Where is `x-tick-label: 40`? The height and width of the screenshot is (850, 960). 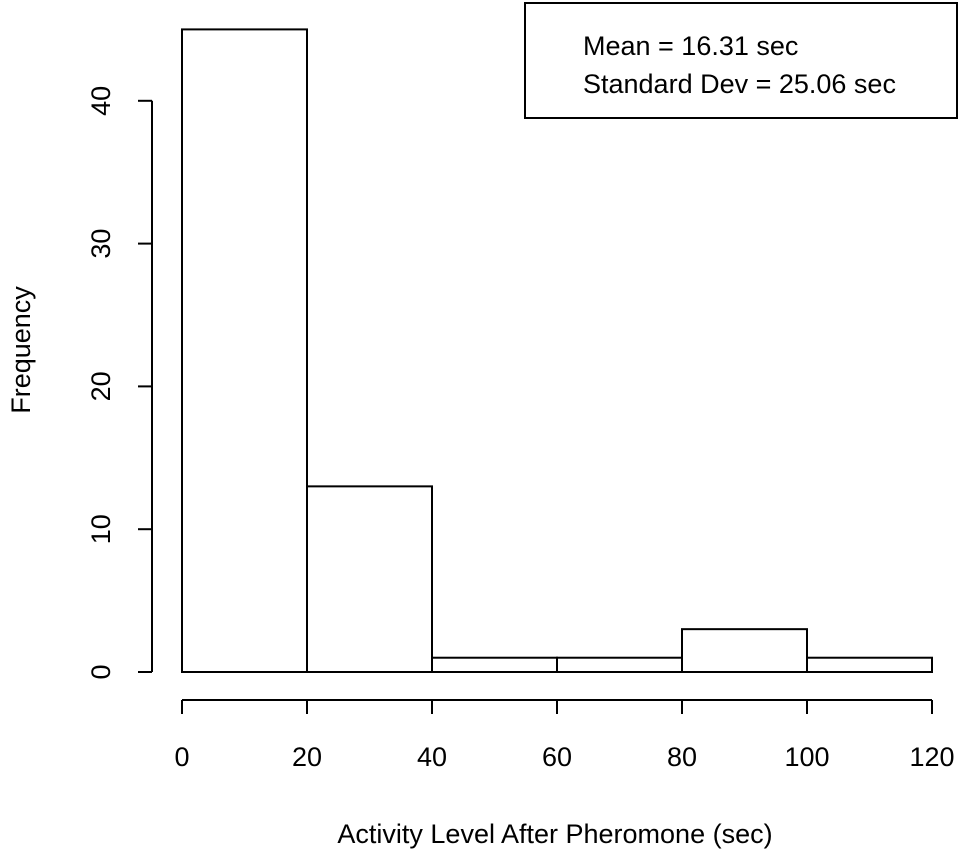 x-tick-label: 40 is located at coordinates (432, 757).